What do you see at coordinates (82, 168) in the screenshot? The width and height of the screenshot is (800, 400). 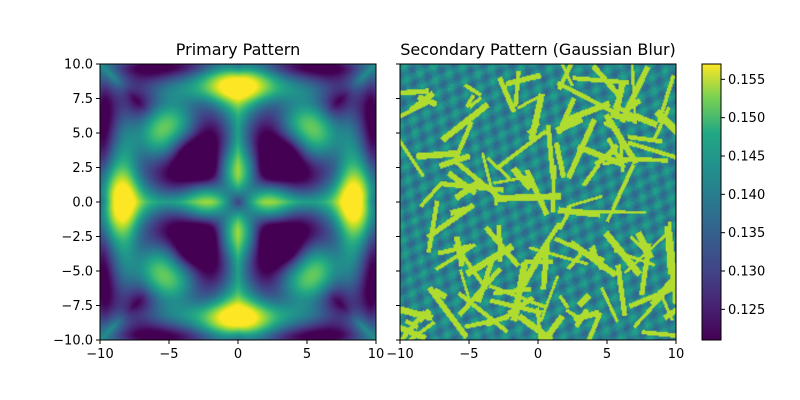 I see `primary-y-tick-label: 2.5` at bounding box center [82, 168].